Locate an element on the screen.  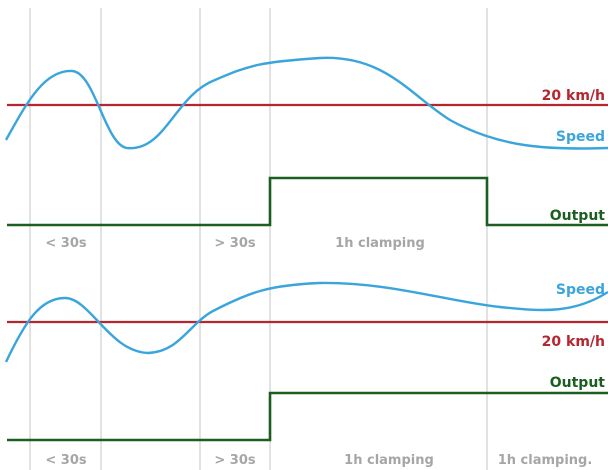
top-threshold-label: 20 km/h is located at coordinates (573, 96).